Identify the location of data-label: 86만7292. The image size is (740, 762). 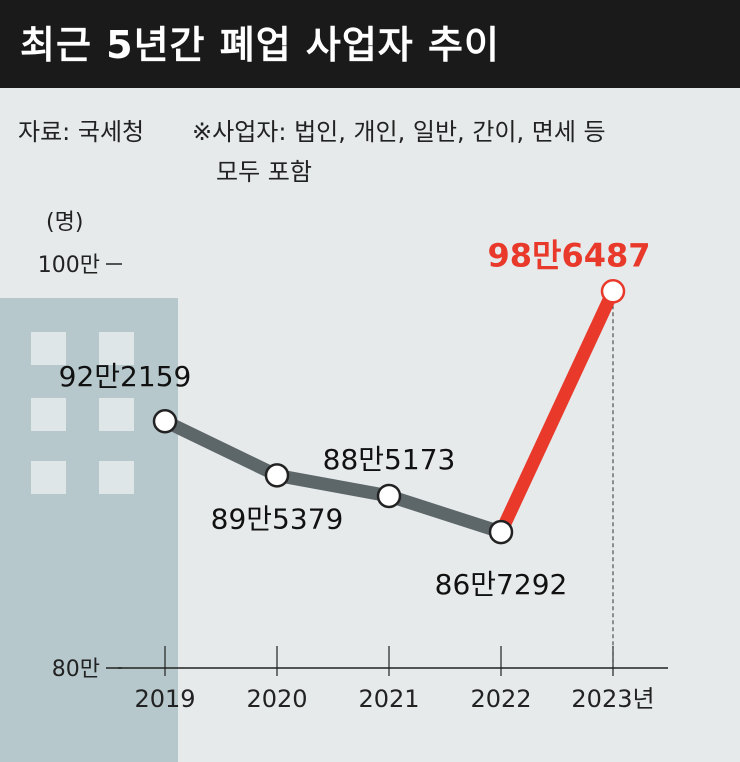
(501, 584).